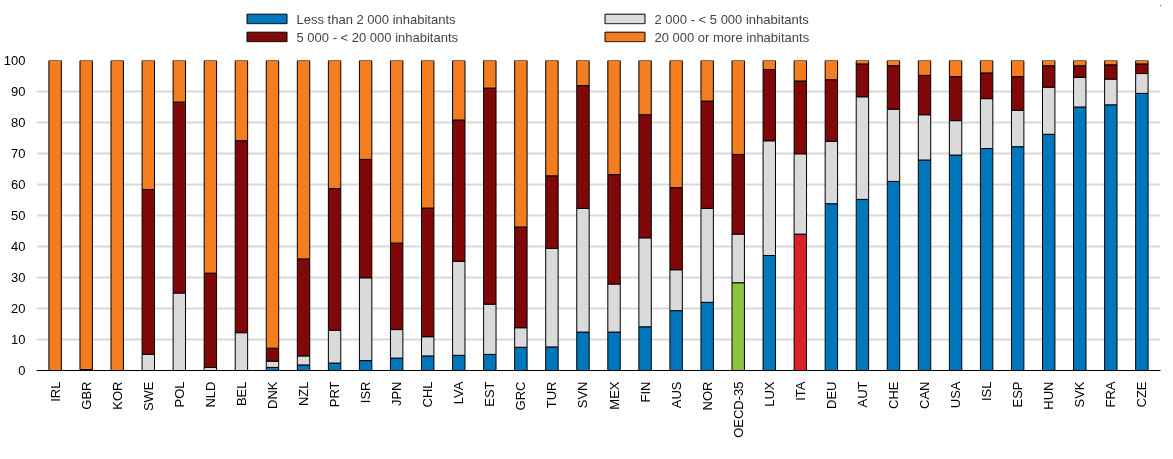 The height and width of the screenshot is (459, 1173). I want to click on y-tick-label: 90, so click(18, 91).